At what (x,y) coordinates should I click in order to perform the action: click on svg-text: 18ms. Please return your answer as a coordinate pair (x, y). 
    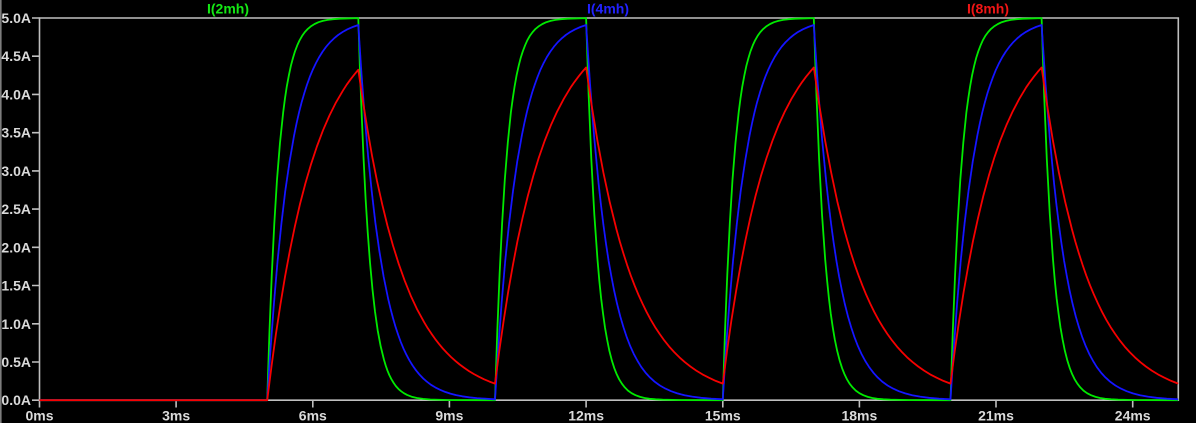
    Looking at the image, I should click on (859, 415).